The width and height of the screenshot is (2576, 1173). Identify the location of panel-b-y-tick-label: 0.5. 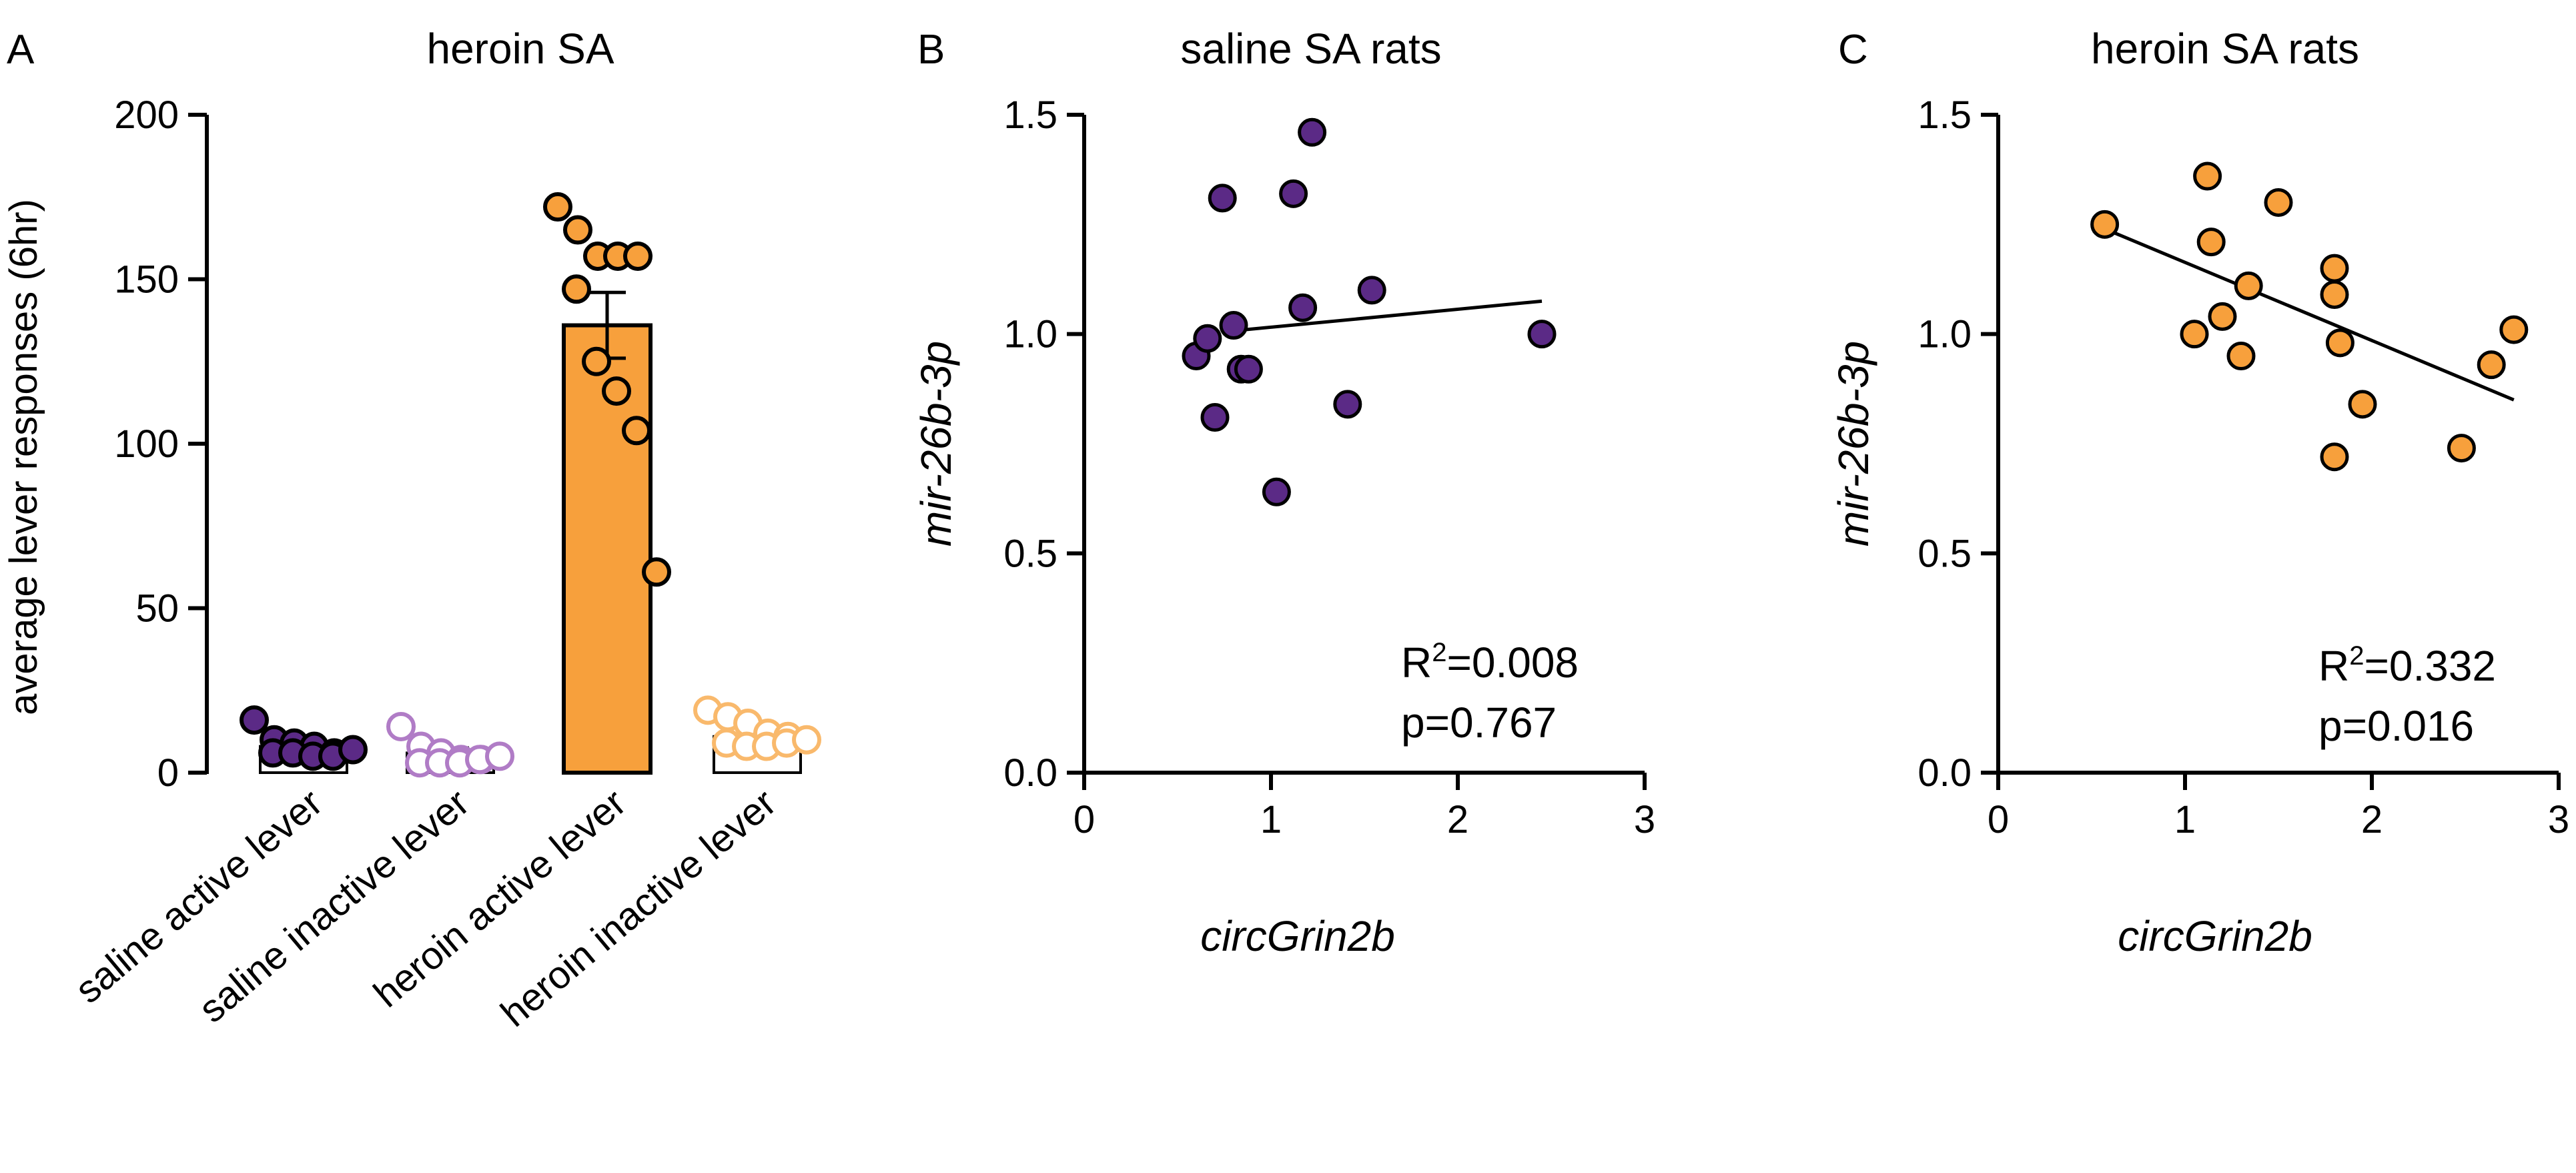
(1030, 553).